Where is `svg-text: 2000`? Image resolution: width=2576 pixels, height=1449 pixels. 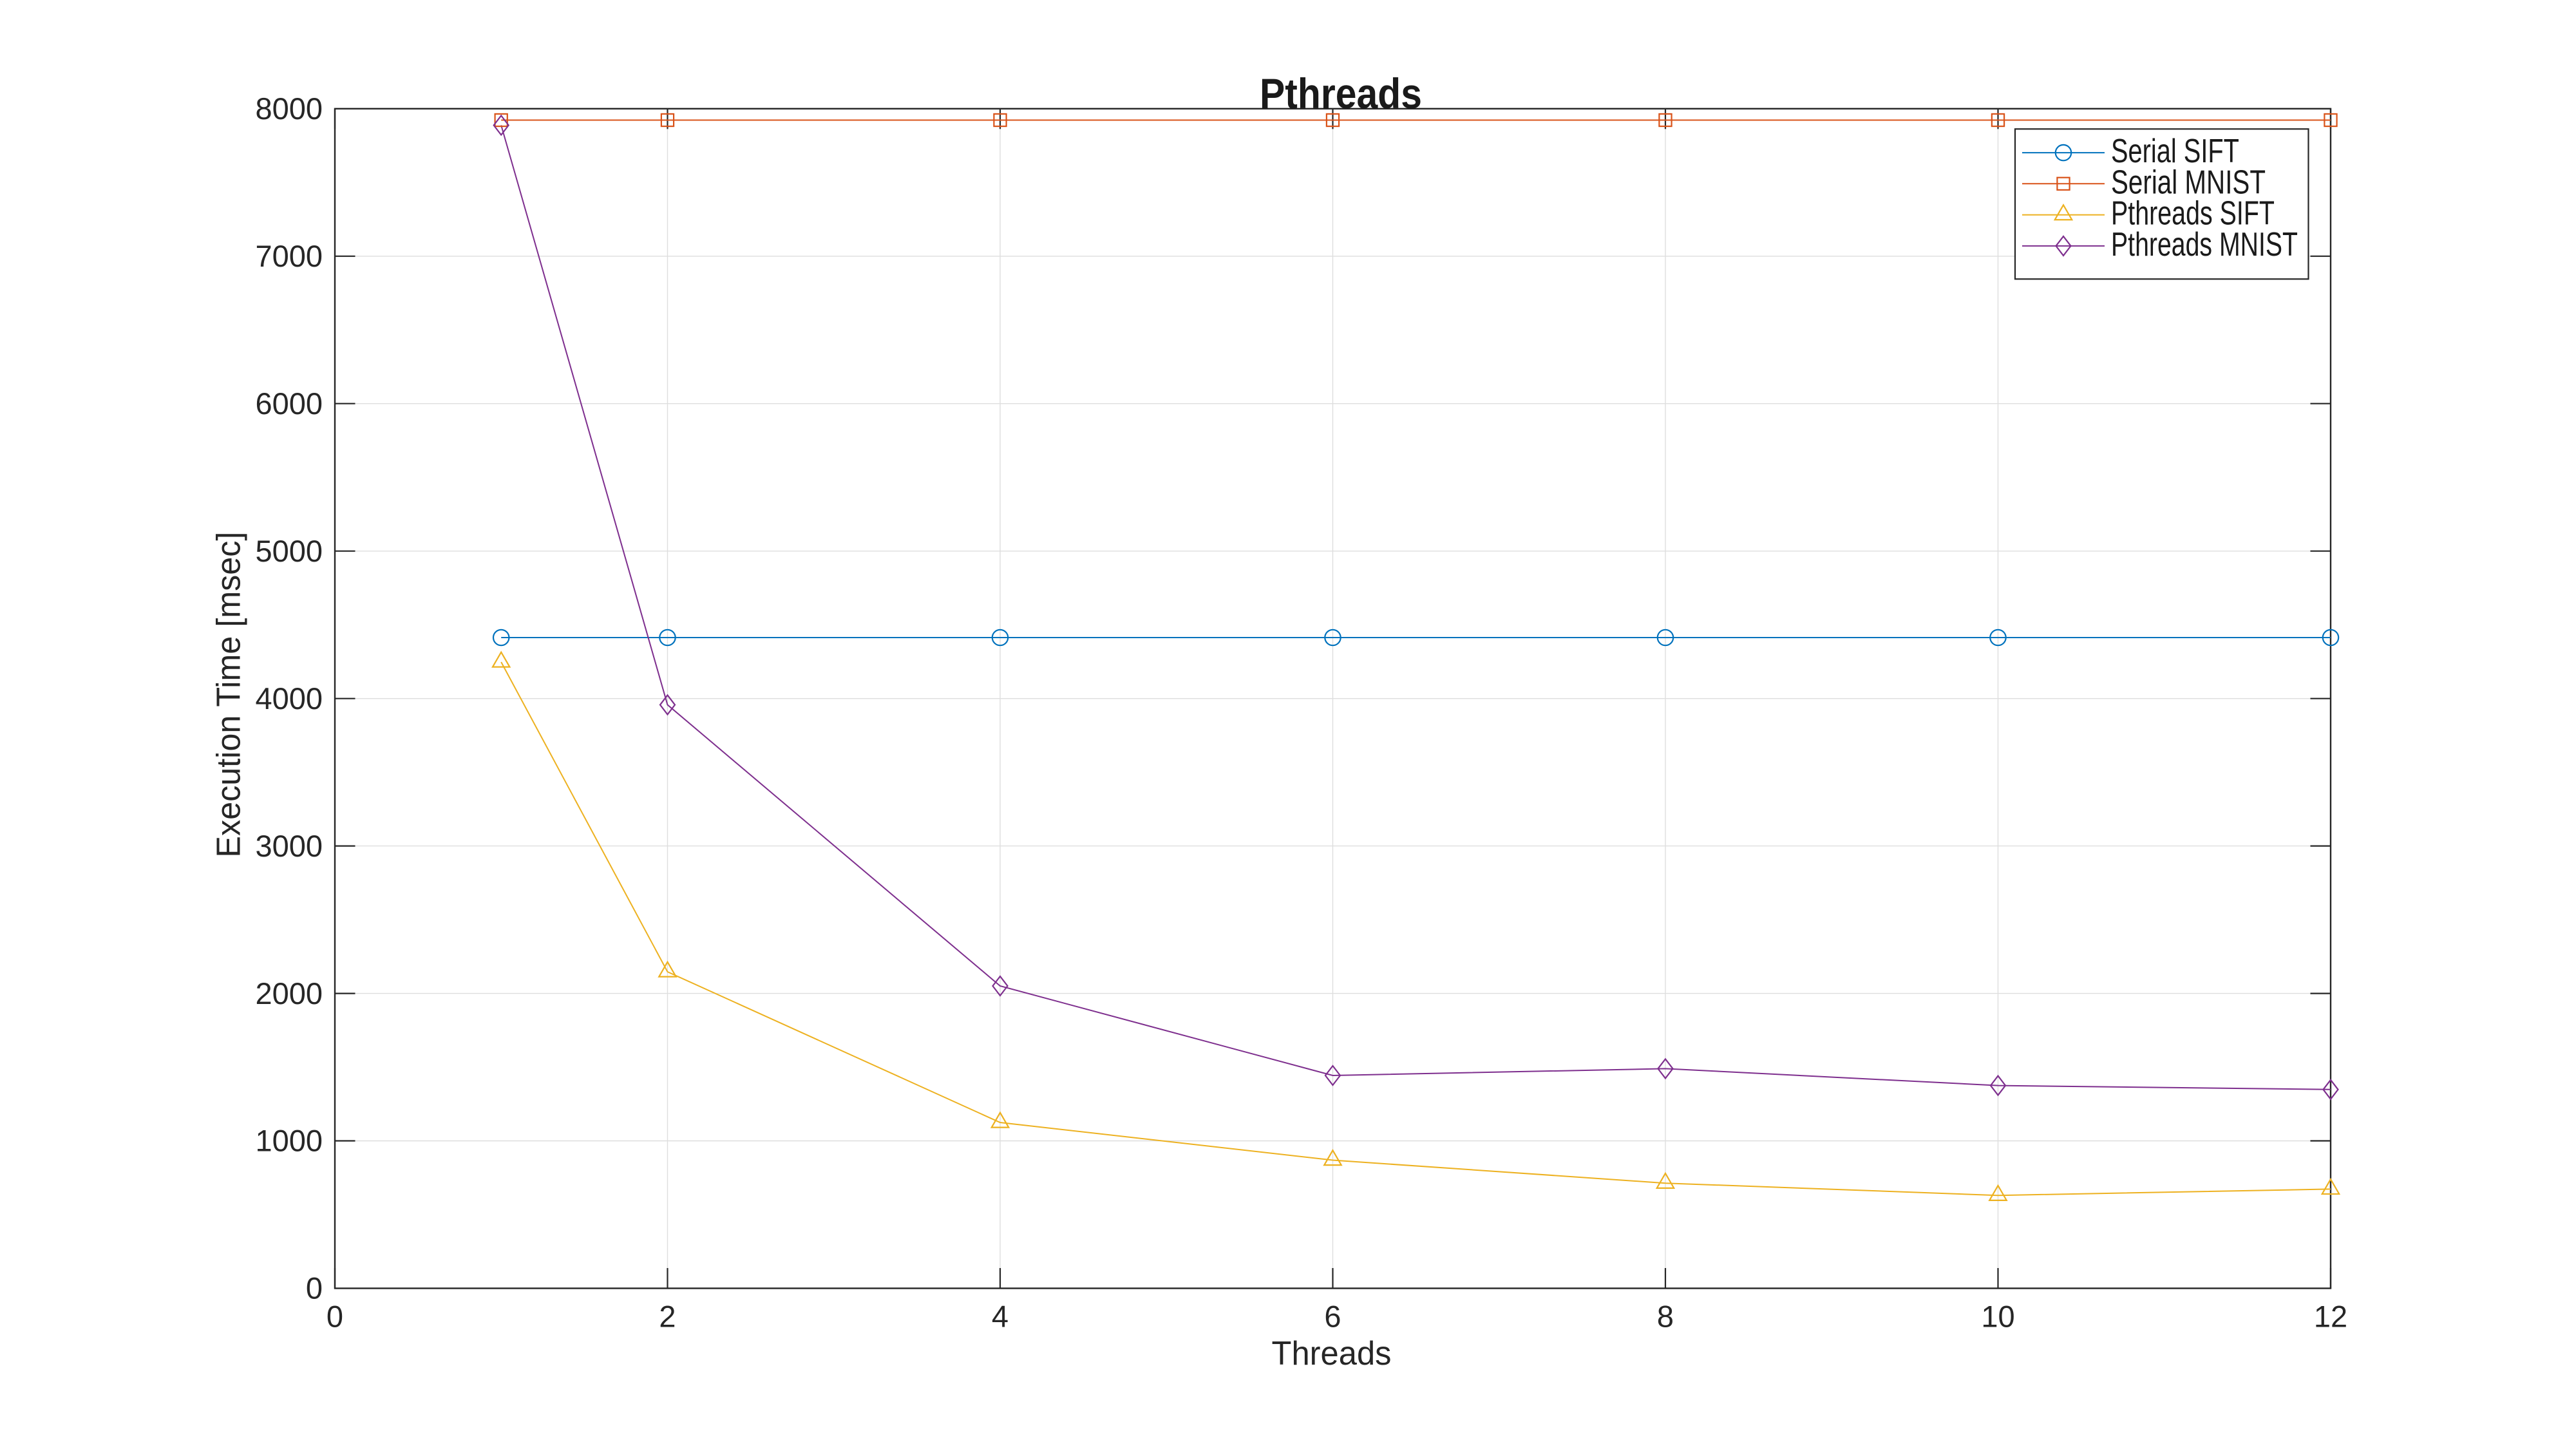
svg-text: 2000 is located at coordinates (289, 993).